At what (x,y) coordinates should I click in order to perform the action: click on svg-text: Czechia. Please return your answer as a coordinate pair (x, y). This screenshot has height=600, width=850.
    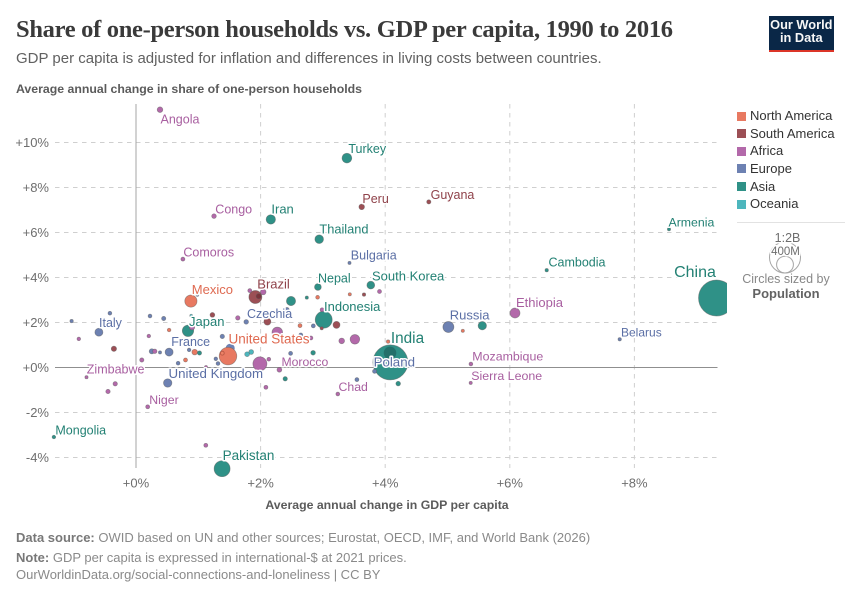
    Looking at the image, I should click on (269, 314).